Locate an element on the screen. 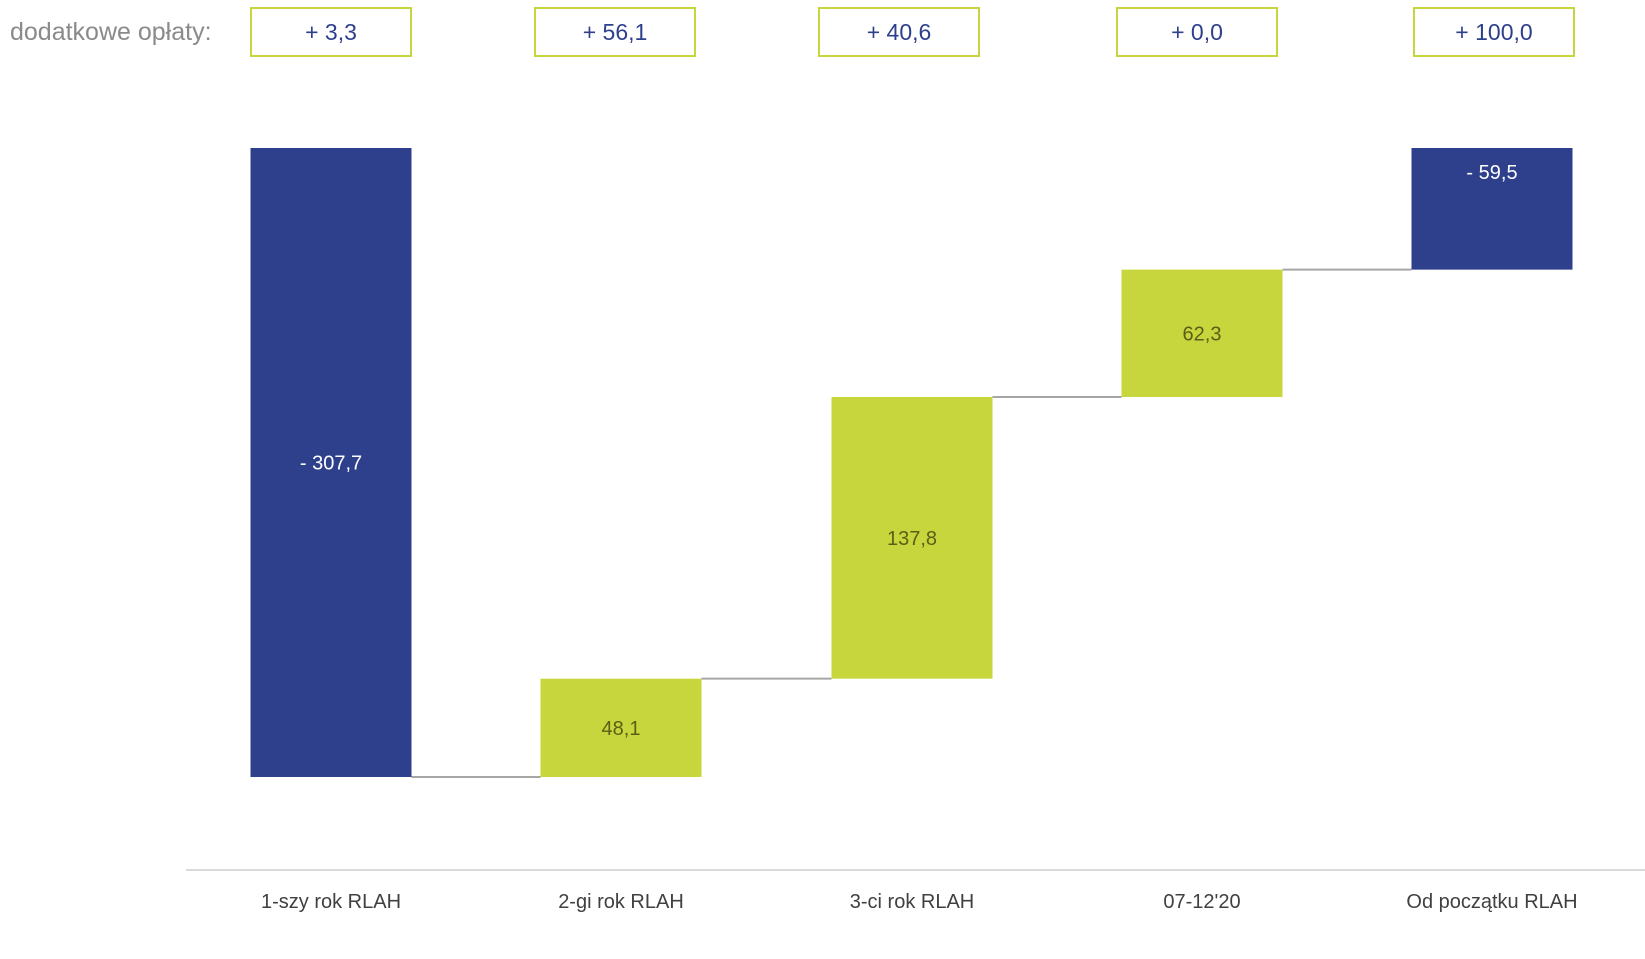  bar-value-label: 48,1 is located at coordinates (621, 729).